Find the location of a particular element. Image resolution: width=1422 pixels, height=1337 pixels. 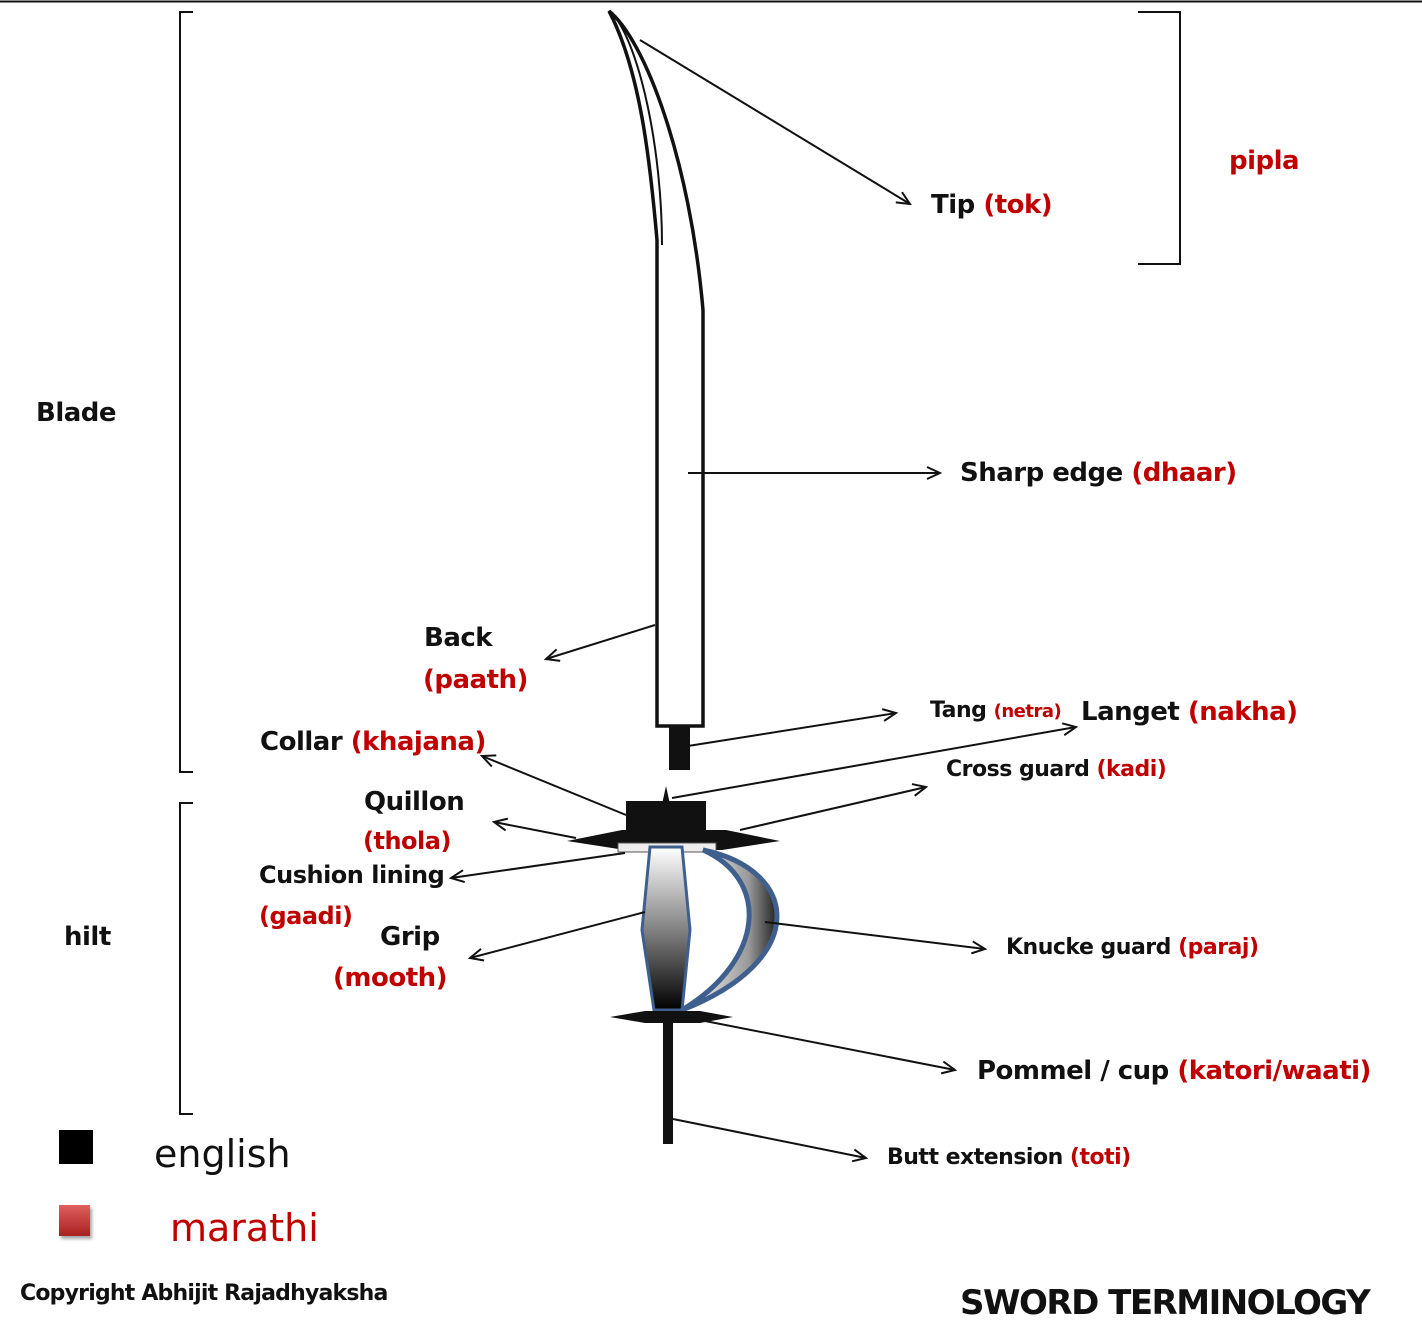

tang-label: Tang (netra) is located at coordinates (996, 710).